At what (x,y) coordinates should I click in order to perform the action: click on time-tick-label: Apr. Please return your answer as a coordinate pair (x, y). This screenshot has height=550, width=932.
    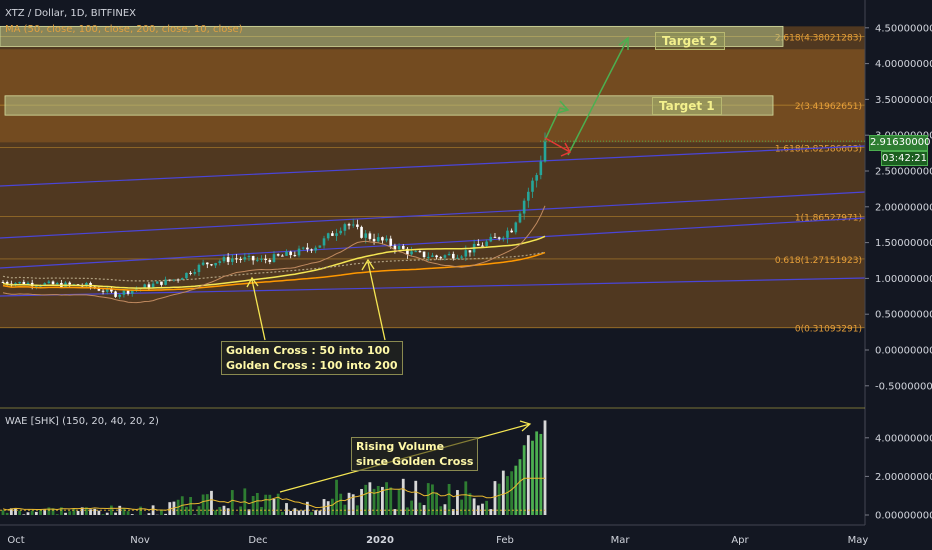
    Looking at the image, I should click on (740, 540).